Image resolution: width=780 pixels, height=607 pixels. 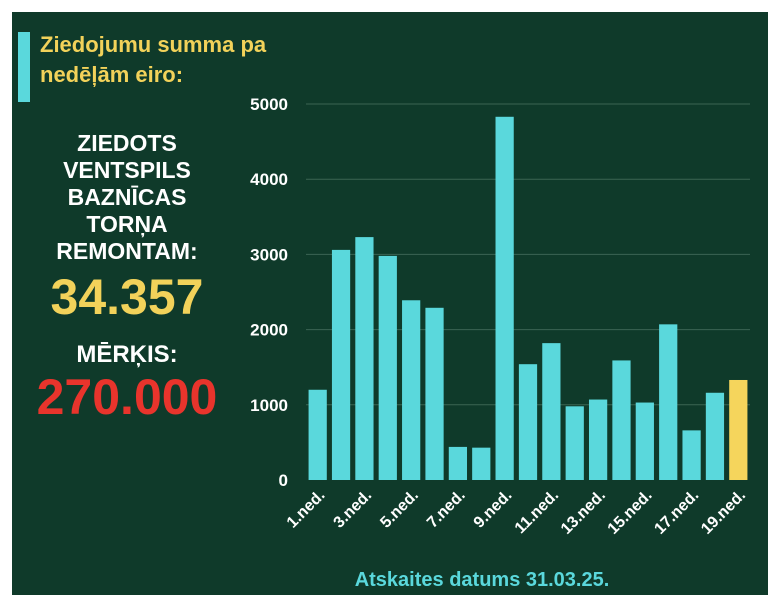 I want to click on y-tick-label: 1000, so click(x=269, y=405).